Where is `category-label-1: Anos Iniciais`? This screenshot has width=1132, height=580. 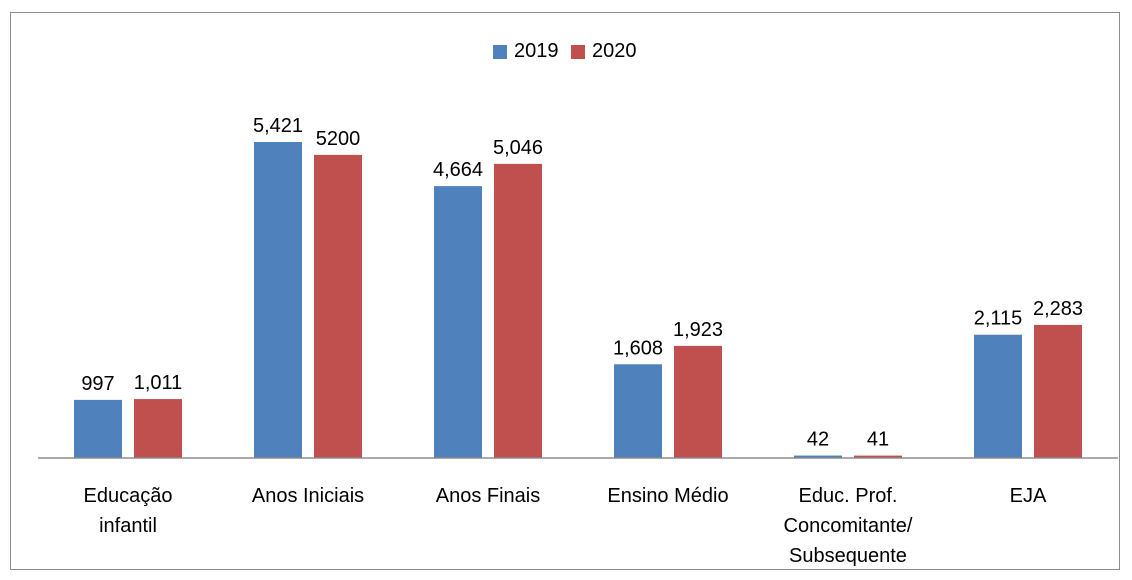
category-label-1: Anos Iniciais is located at coordinates (308, 496).